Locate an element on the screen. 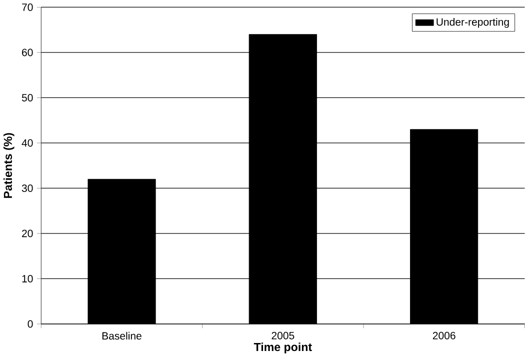  x-axis-title: Time point is located at coordinates (283, 348).